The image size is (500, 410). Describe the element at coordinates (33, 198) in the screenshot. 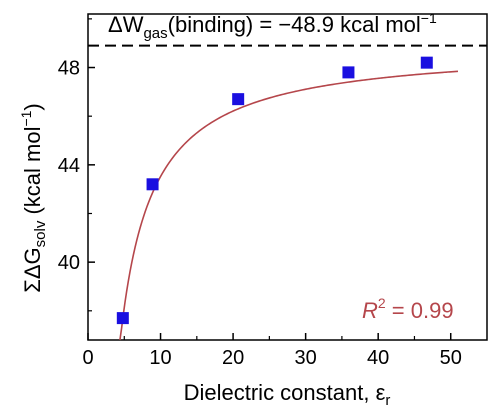

I see `y-axis-label: ΣΔGsolv (kcal mol−1)` at that location.